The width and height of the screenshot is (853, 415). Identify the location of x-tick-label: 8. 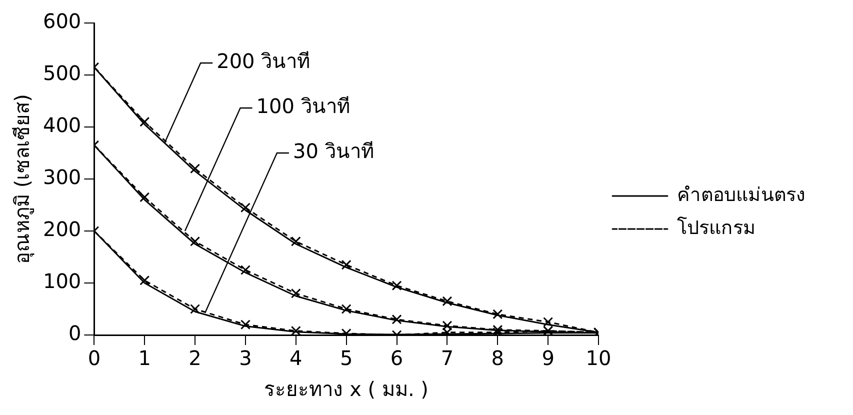
(497, 358).